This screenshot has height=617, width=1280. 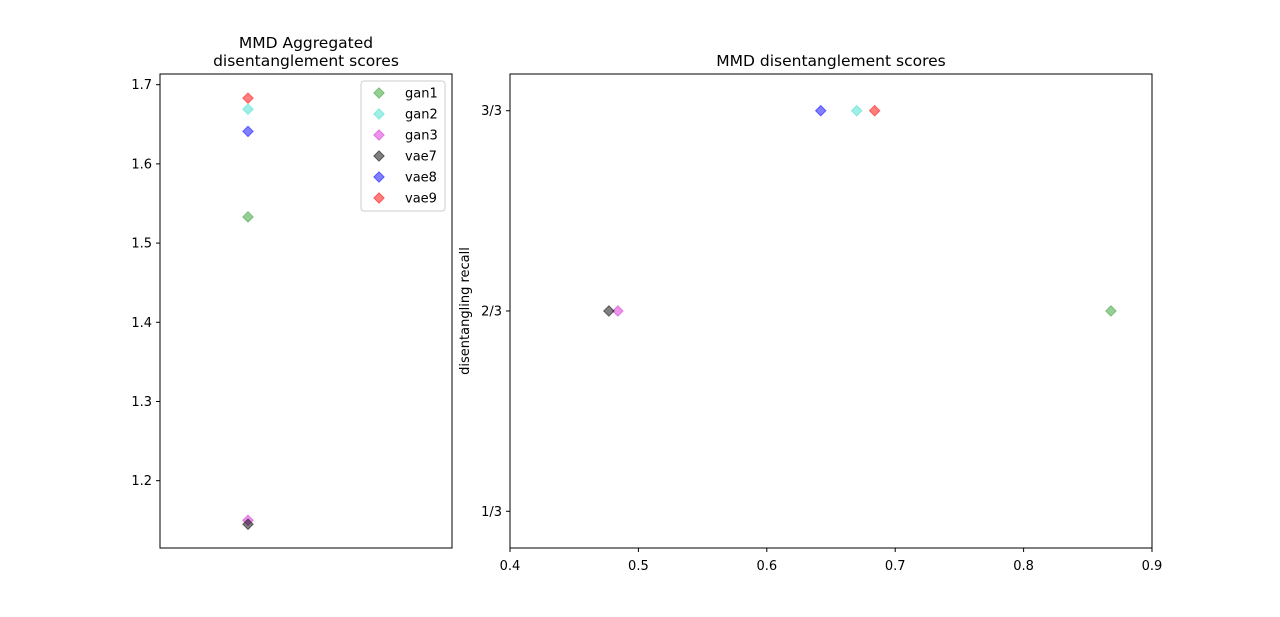 I want to click on x-tick-label: 0.5, so click(x=638, y=566).